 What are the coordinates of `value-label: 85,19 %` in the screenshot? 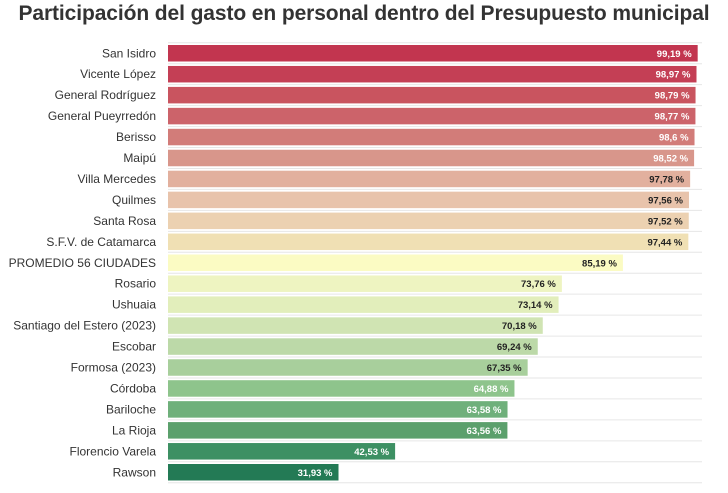 It's located at (599, 263).